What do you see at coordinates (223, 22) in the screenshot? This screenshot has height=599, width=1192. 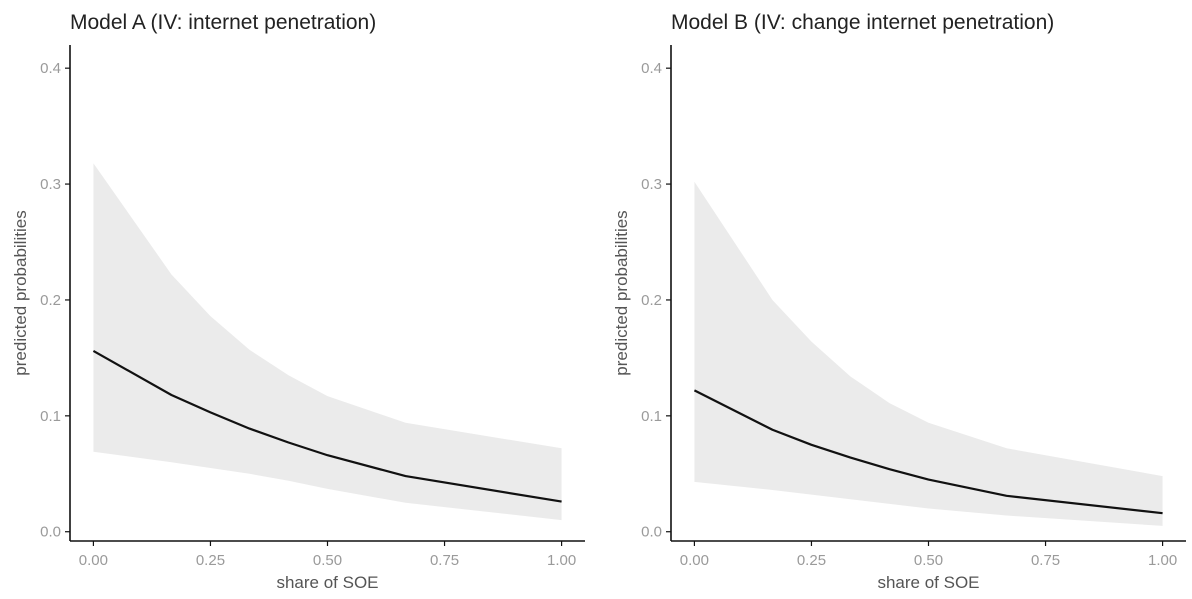 I see `panel-title: Model A (IV: internet penetration)` at bounding box center [223, 22].